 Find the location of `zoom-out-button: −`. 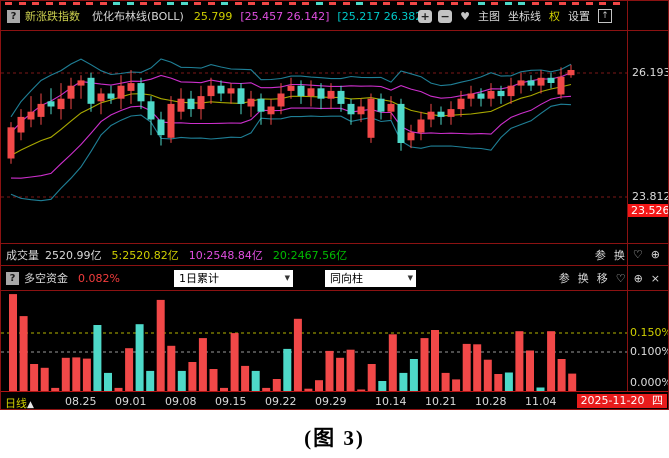

zoom-out-button: − is located at coordinates (445, 16).